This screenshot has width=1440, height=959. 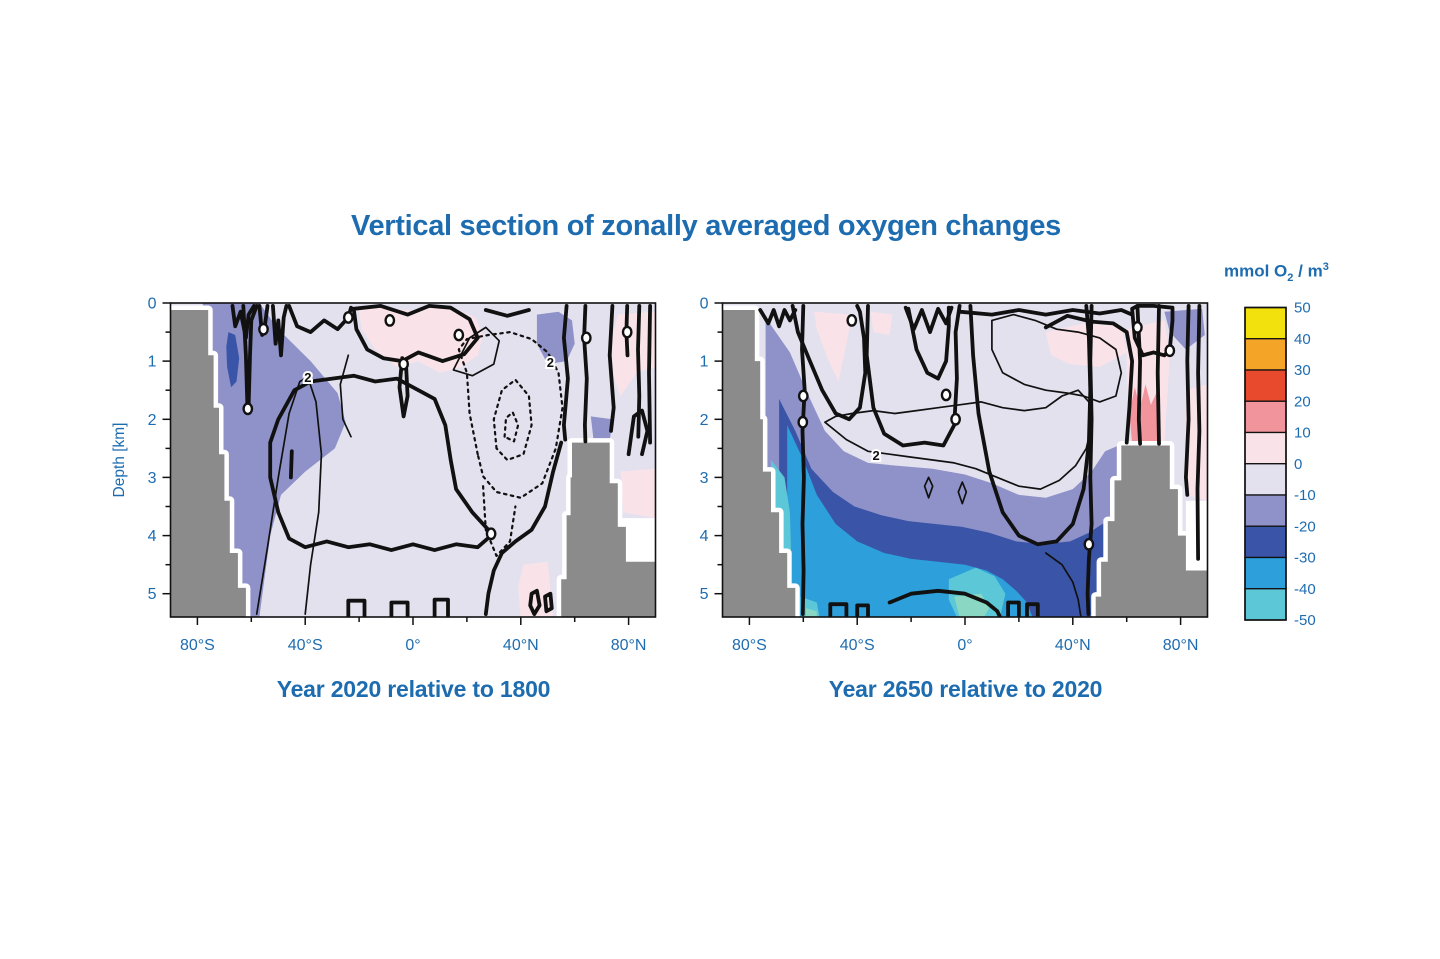 I want to click on colorbar-tick-label: -50, so click(x=1305, y=620).